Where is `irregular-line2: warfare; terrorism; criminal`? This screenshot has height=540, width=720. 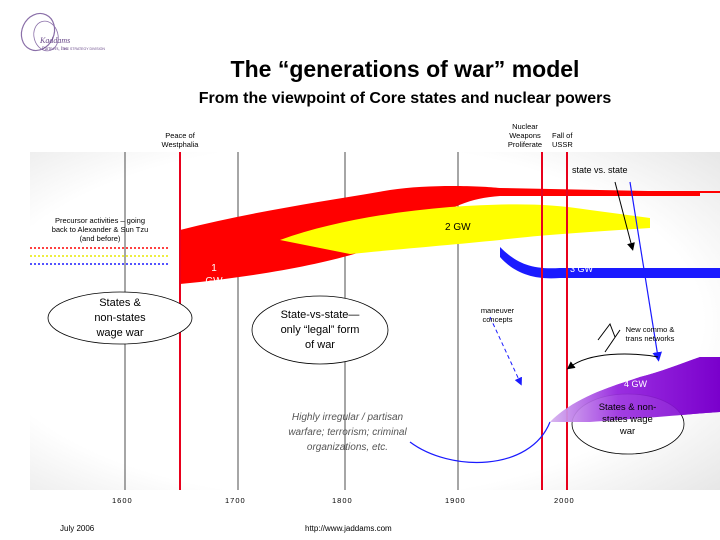
irregular-line2: warfare; terrorism; criminal is located at coordinates (347, 432).